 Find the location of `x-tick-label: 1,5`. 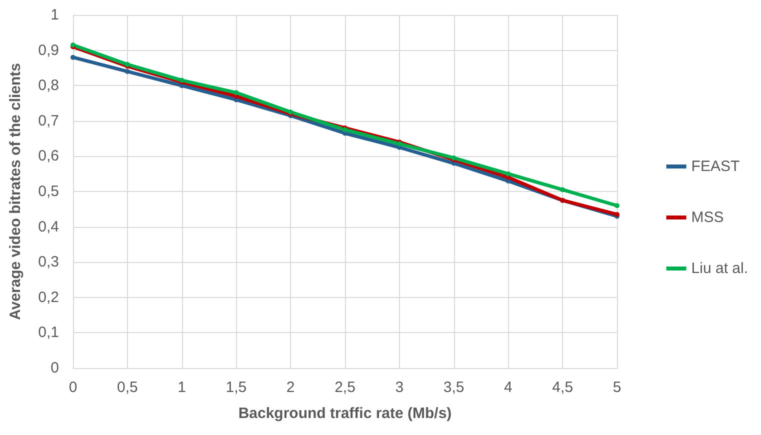

x-tick-label: 1,5 is located at coordinates (236, 387).